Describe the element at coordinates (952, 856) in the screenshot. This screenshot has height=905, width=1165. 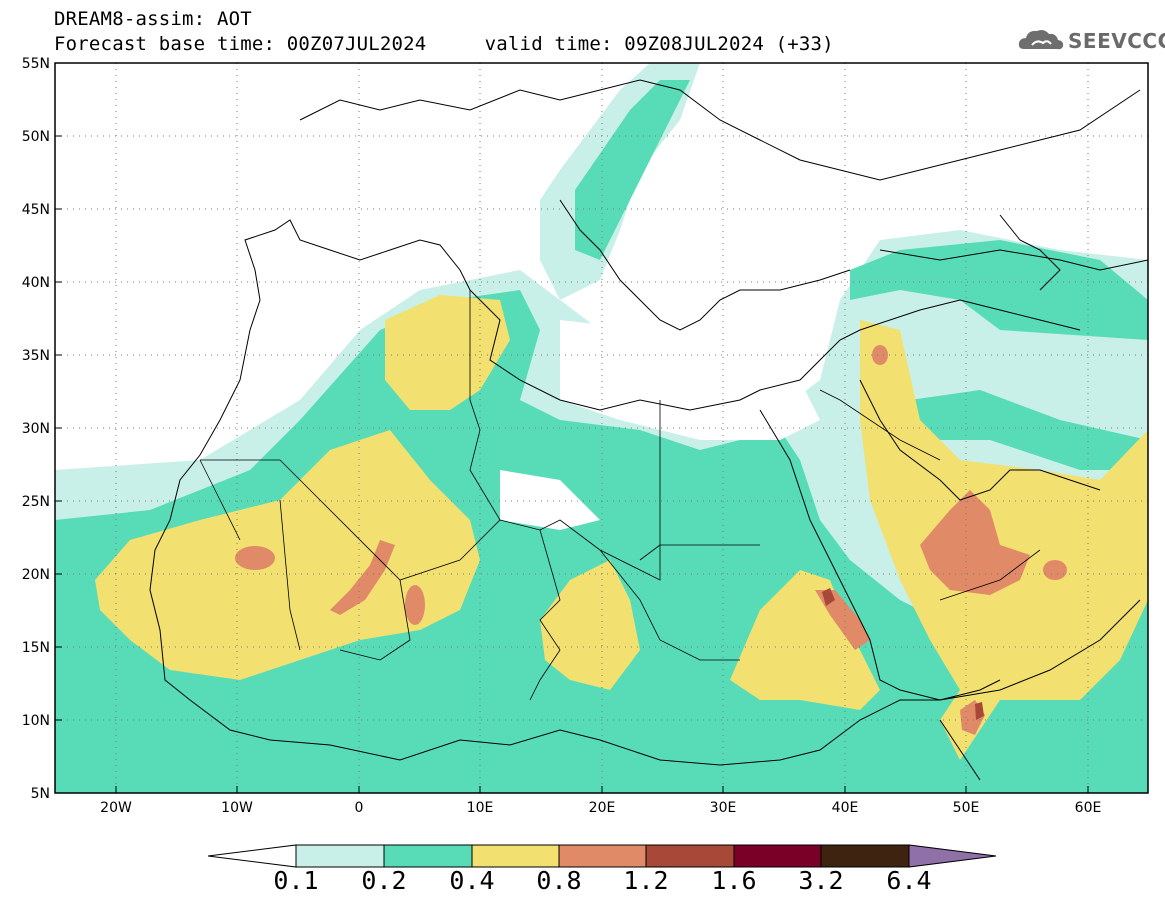
I see `colorbar-right-arrow` at that location.